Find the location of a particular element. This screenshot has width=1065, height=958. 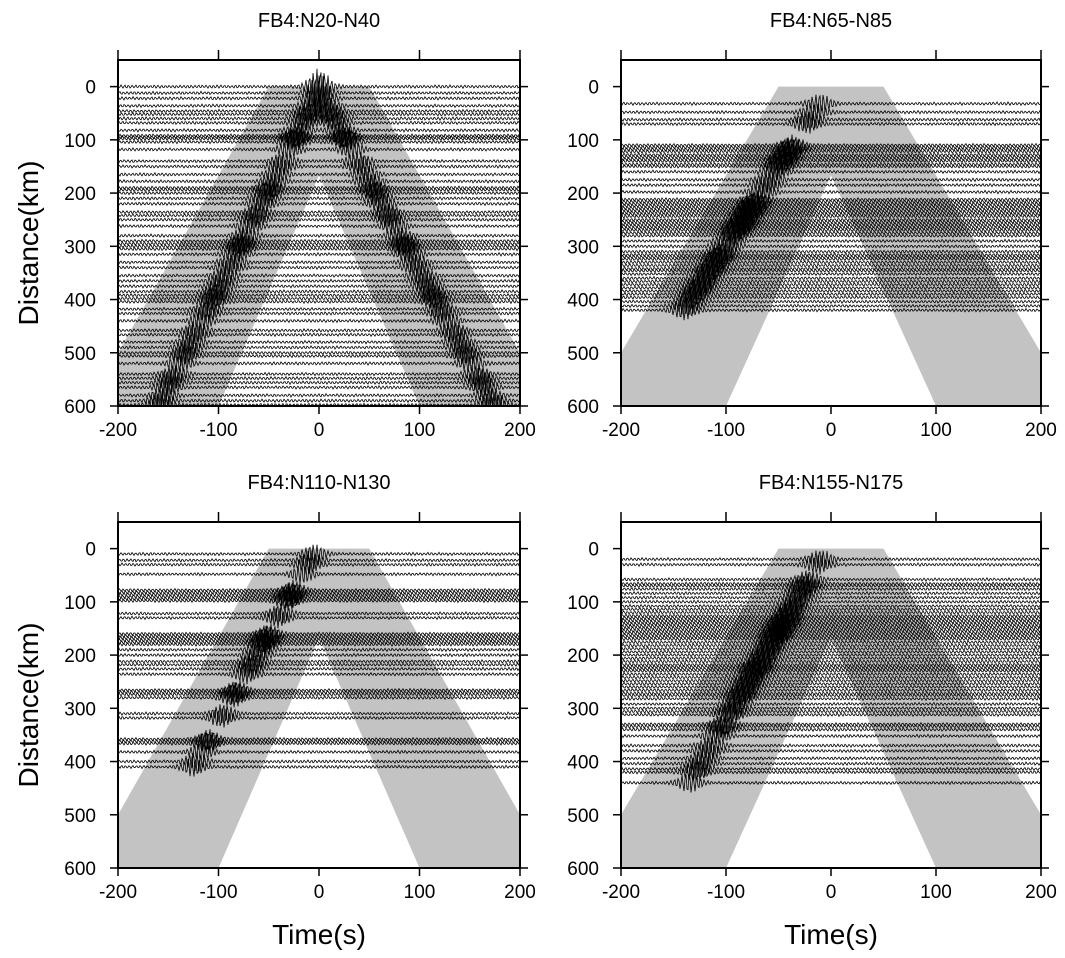

x-tick-label: 200 is located at coordinates (1041, 892).